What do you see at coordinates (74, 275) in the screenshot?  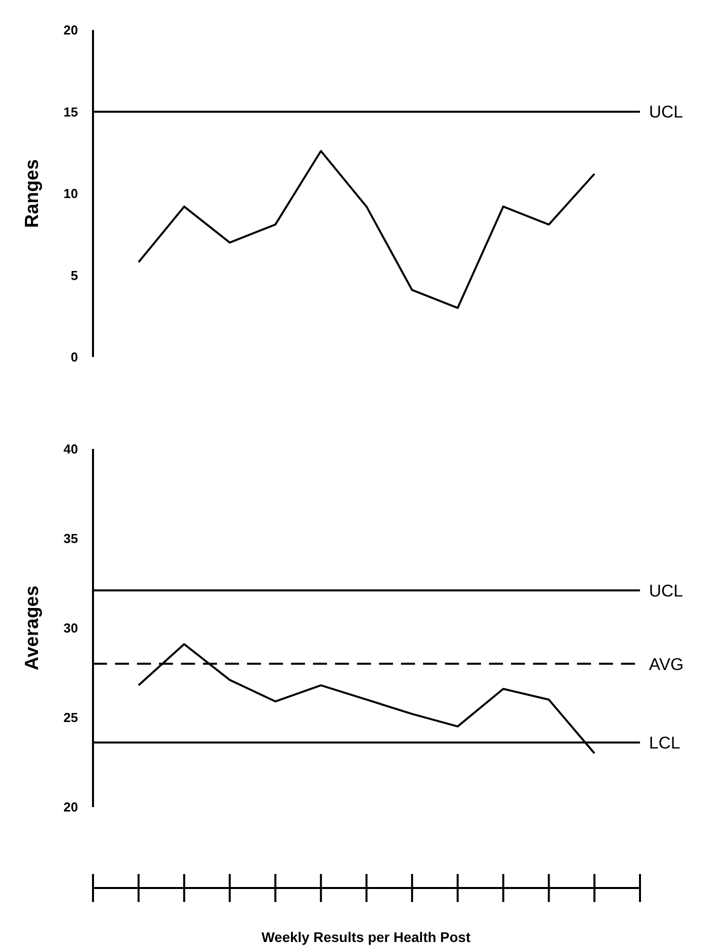 I see `y-tick-label: 5` at bounding box center [74, 275].